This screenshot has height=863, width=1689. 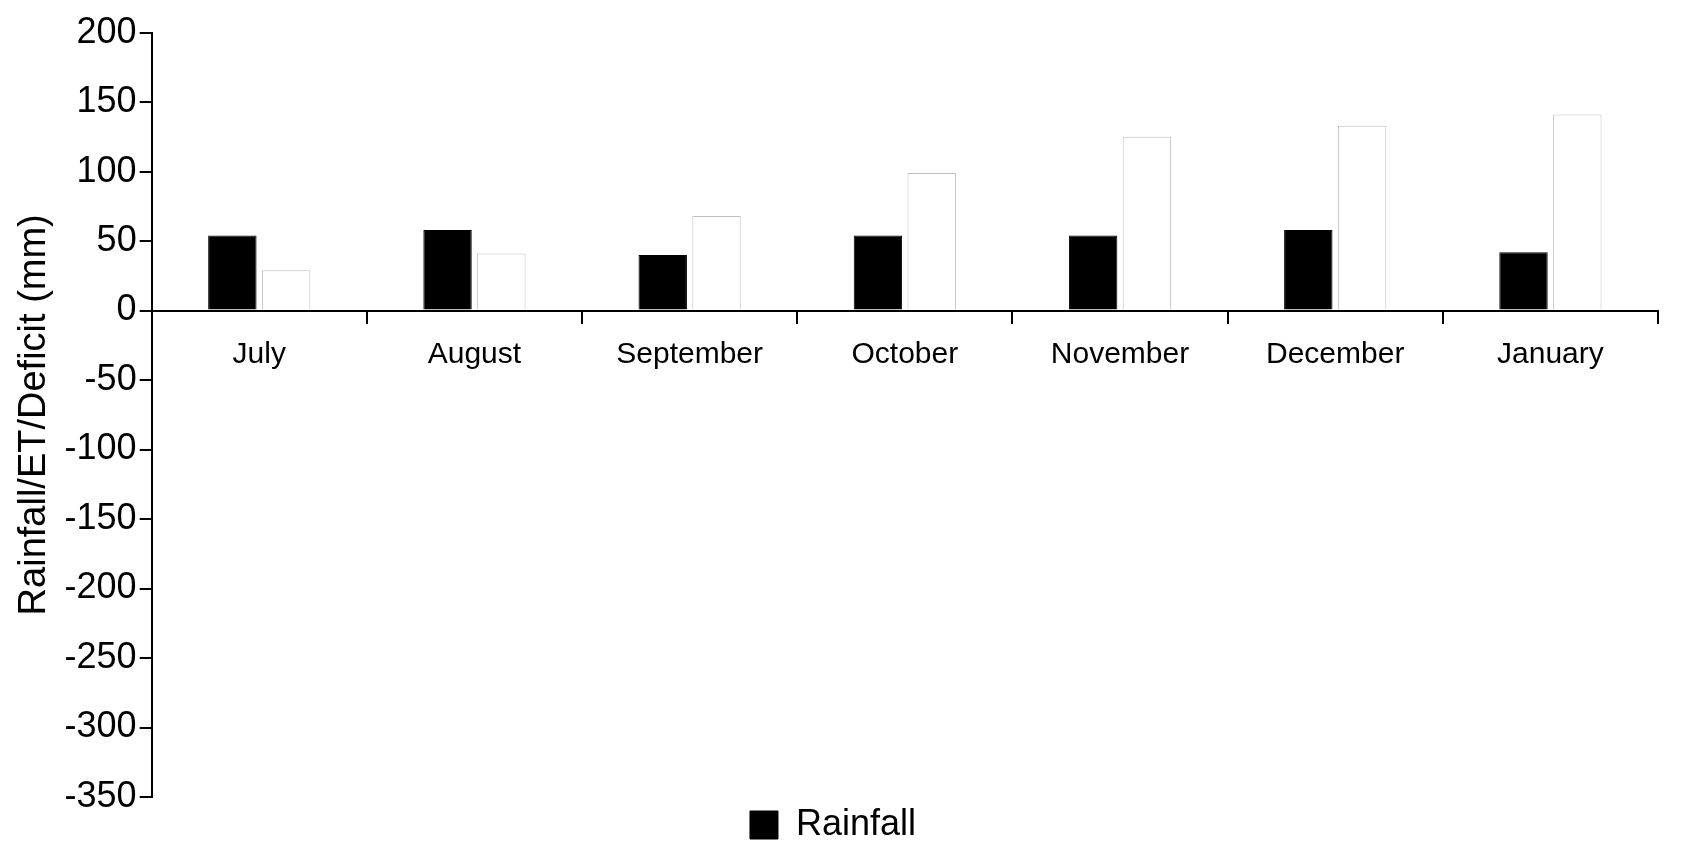 I want to click on x-tick-label: September, so click(x=690, y=352).